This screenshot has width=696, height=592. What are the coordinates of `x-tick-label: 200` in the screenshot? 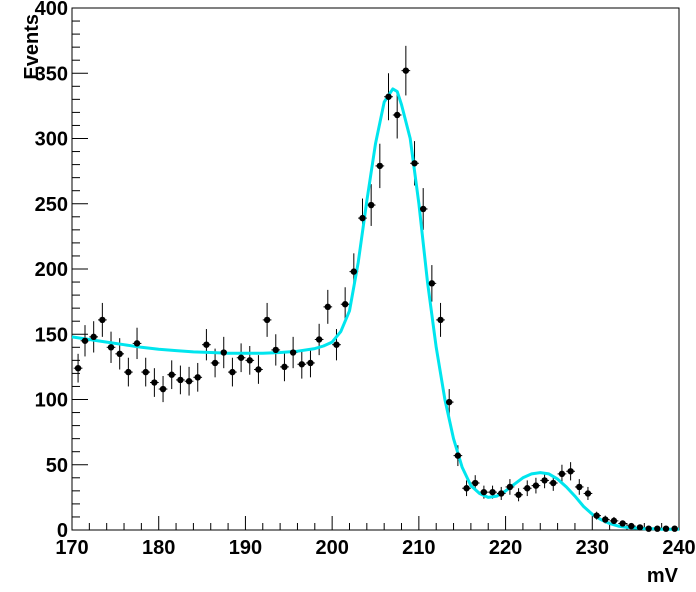 It's located at (331, 548).